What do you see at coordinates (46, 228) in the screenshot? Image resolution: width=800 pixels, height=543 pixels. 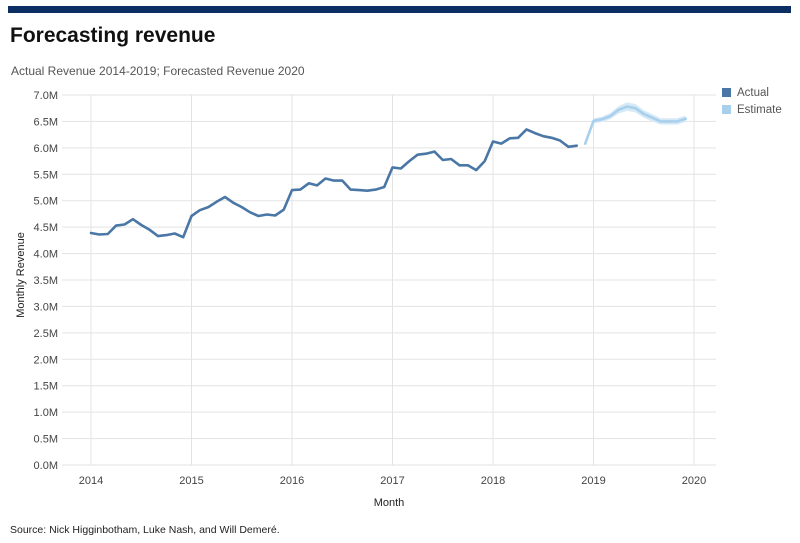 I see `y-tick-label: 4.5M` at bounding box center [46, 228].